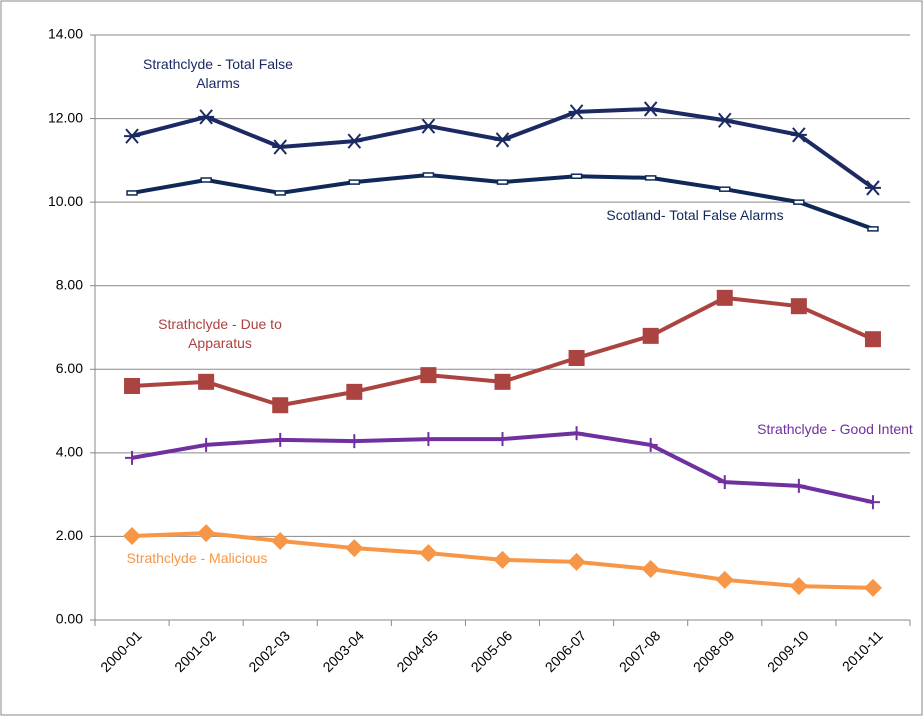 This screenshot has width=924, height=717. I want to click on x-tick-label: 2002-03, so click(269, 651).